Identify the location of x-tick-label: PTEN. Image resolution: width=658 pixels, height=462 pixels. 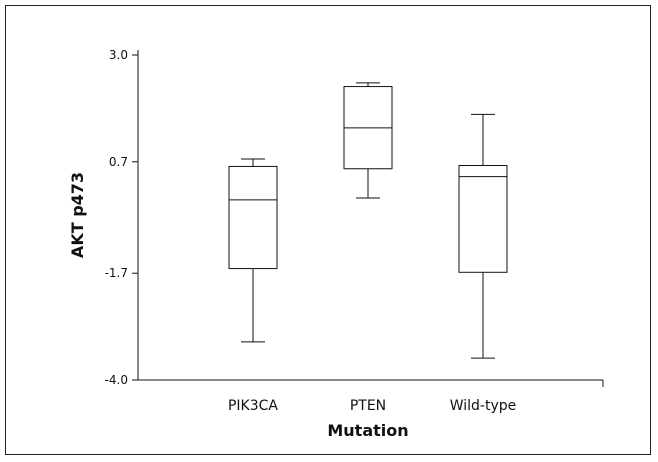
(368, 406).